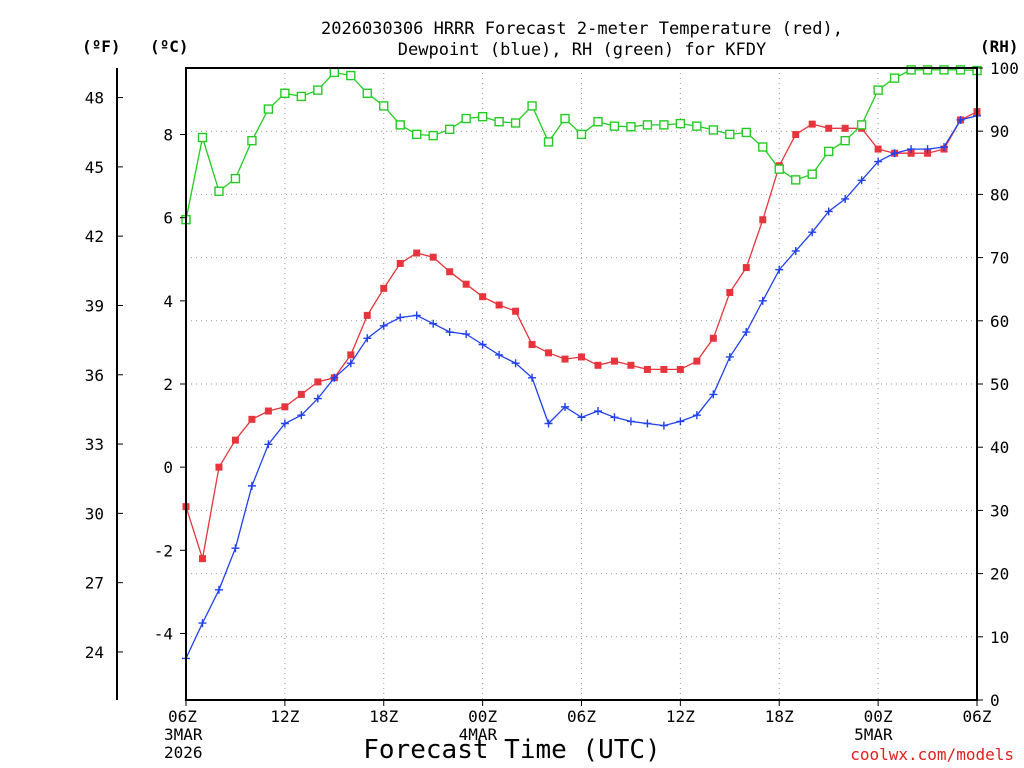 This screenshot has width=1024, height=768. Describe the element at coordinates (94, 444) in the screenshot. I see `fahrenheit-tick-label: 33` at that location.